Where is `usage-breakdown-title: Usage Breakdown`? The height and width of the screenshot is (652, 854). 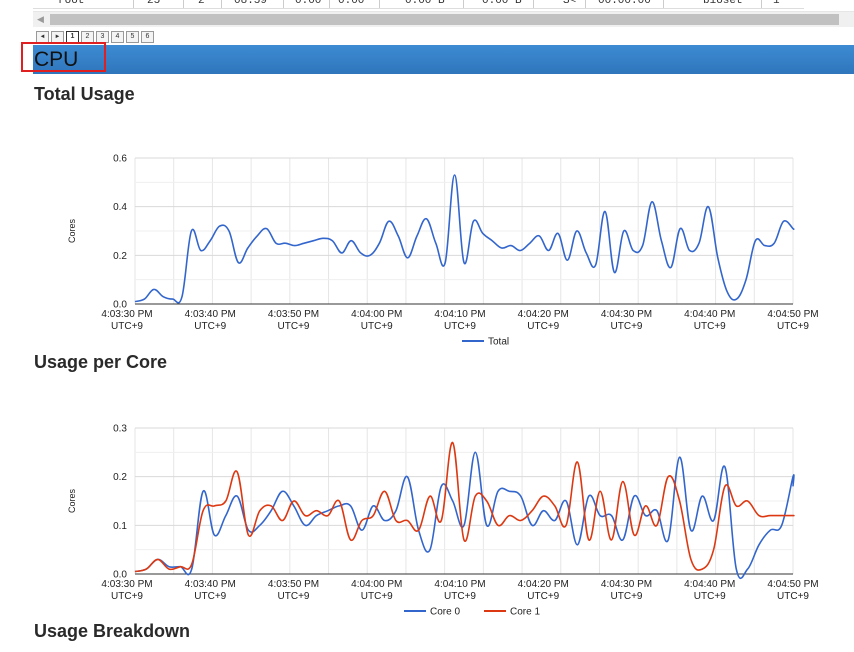
usage-breakdown-title: Usage Breakdown is located at coordinates (112, 631).